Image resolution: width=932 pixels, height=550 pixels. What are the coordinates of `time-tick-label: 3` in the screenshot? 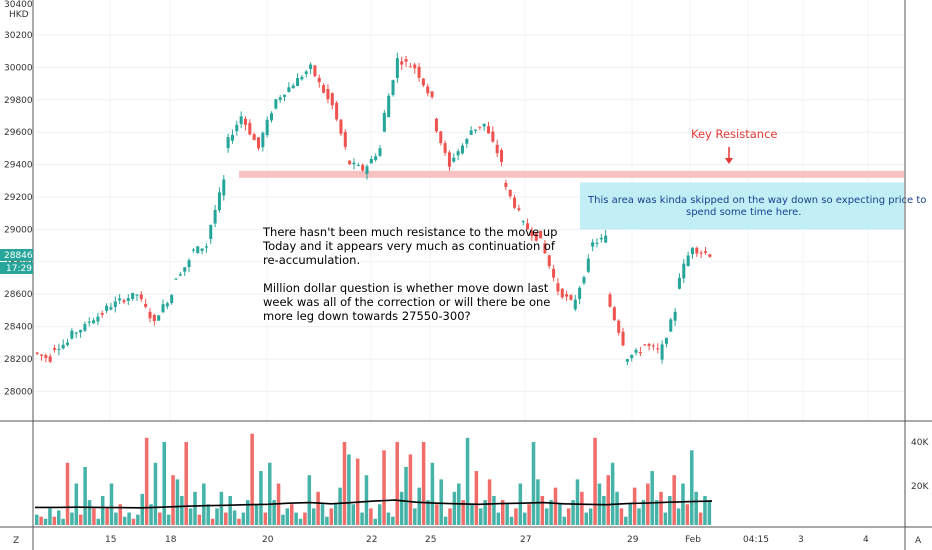 It's located at (801, 540).